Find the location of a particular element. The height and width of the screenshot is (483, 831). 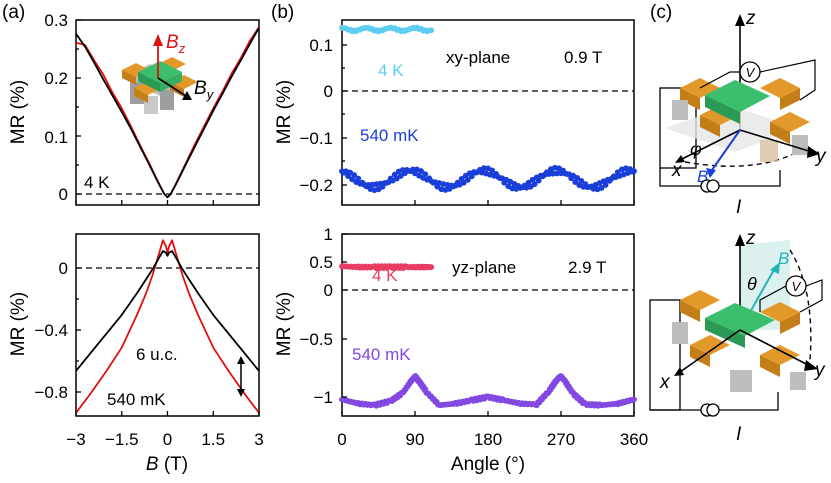

y-ticks is located at coordinates (78, 107).